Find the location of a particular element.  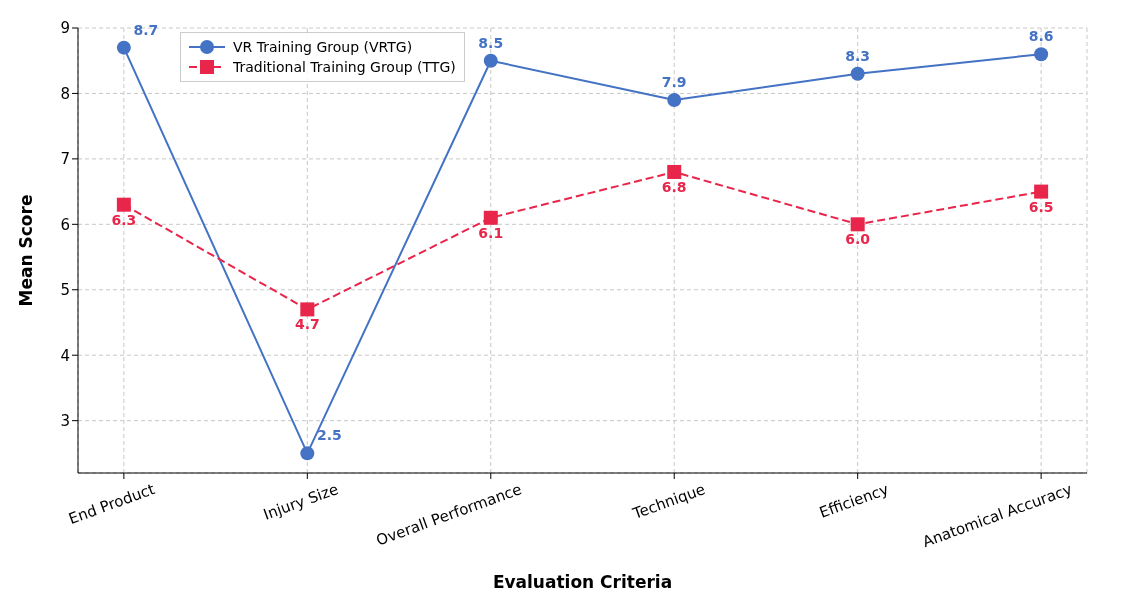

data-label: 6.8 is located at coordinates (674, 186).